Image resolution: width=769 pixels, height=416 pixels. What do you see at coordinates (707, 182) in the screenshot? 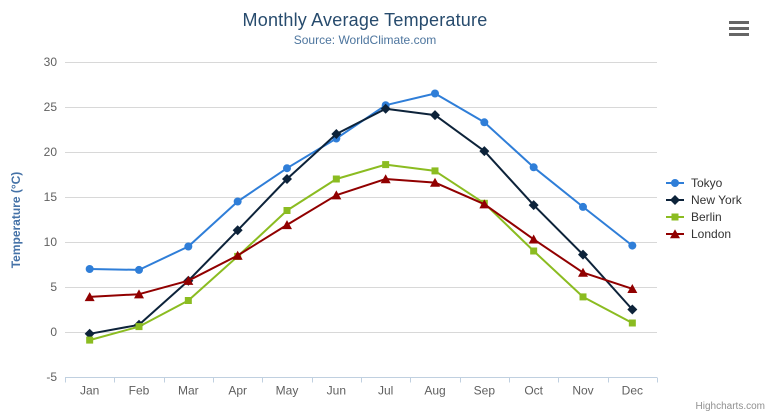
I see `legend-label: Tokyo` at bounding box center [707, 182].